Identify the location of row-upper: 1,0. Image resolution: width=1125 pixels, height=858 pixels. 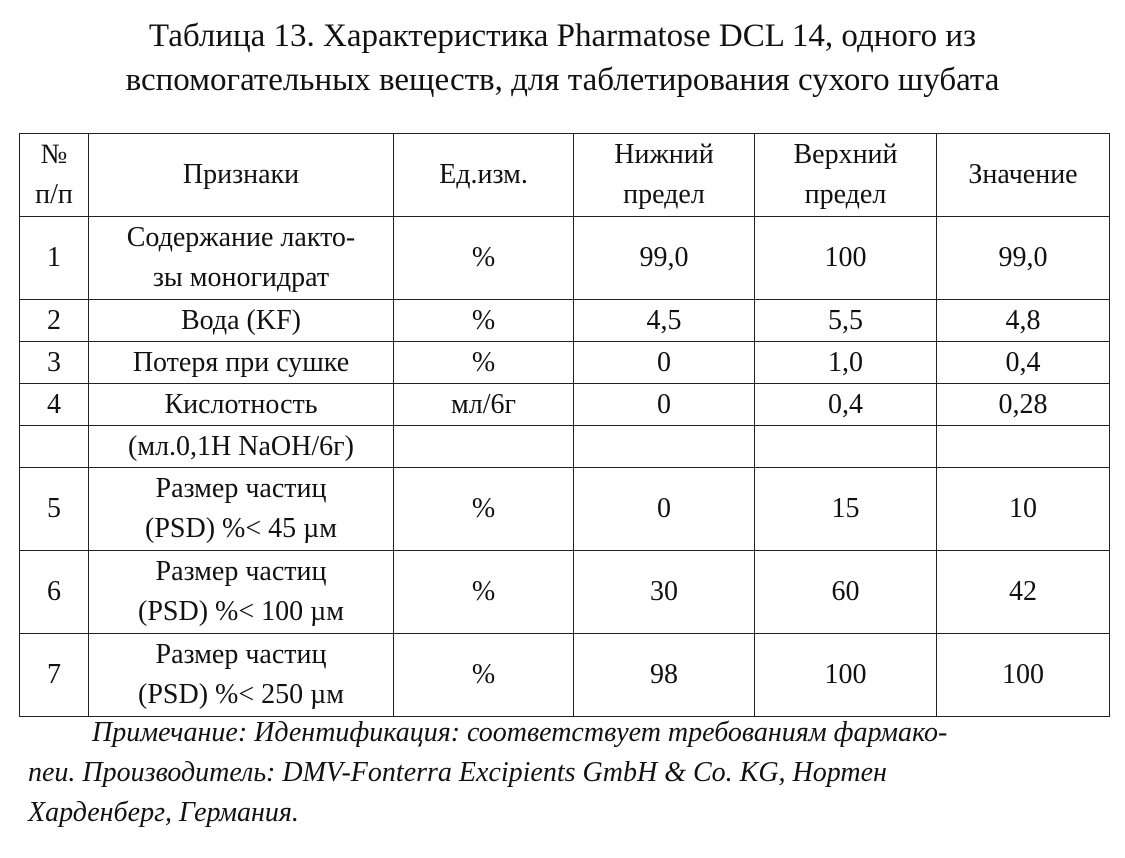
(845, 362).